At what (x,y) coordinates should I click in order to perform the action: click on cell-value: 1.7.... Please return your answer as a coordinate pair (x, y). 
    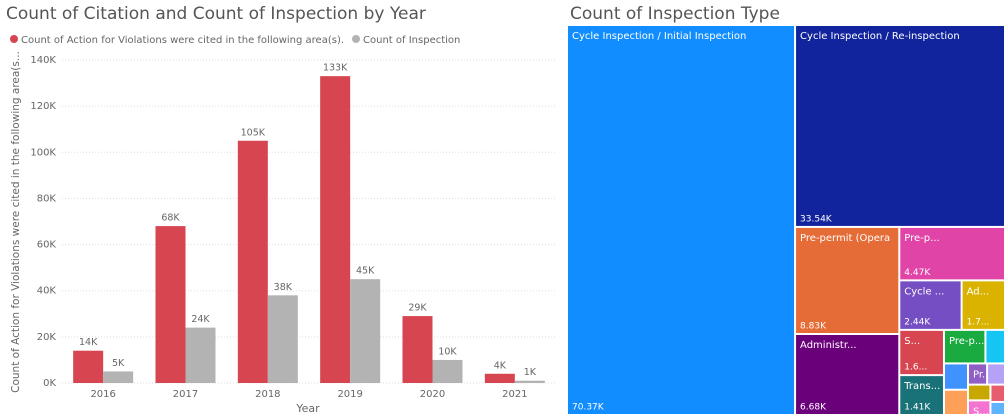
    Looking at the image, I should click on (978, 322).